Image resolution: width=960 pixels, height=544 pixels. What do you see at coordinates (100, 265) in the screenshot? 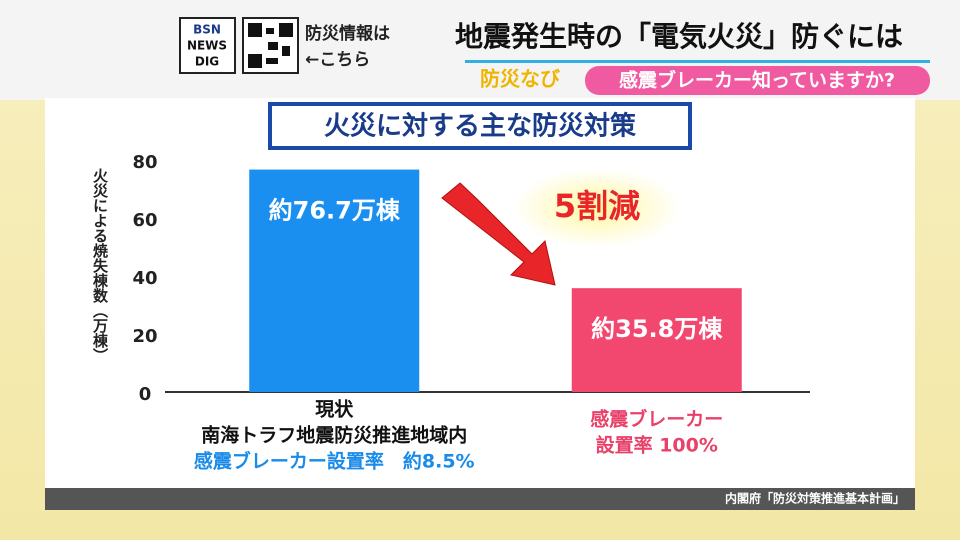
I see `y-axis-label: 火災による焼失棟数（万棟）` at bounding box center [100, 265].